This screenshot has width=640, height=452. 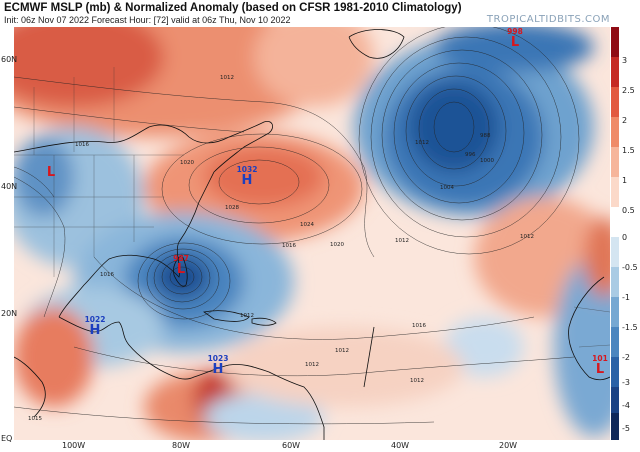 I want to click on lon-label: 80W, so click(x=181, y=445).